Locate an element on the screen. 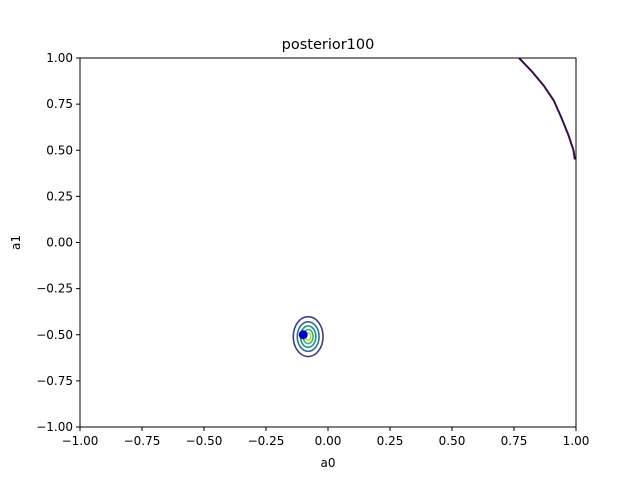 The width and height of the screenshot is (640, 480). x-tick-label: 1.00 is located at coordinates (576, 441).